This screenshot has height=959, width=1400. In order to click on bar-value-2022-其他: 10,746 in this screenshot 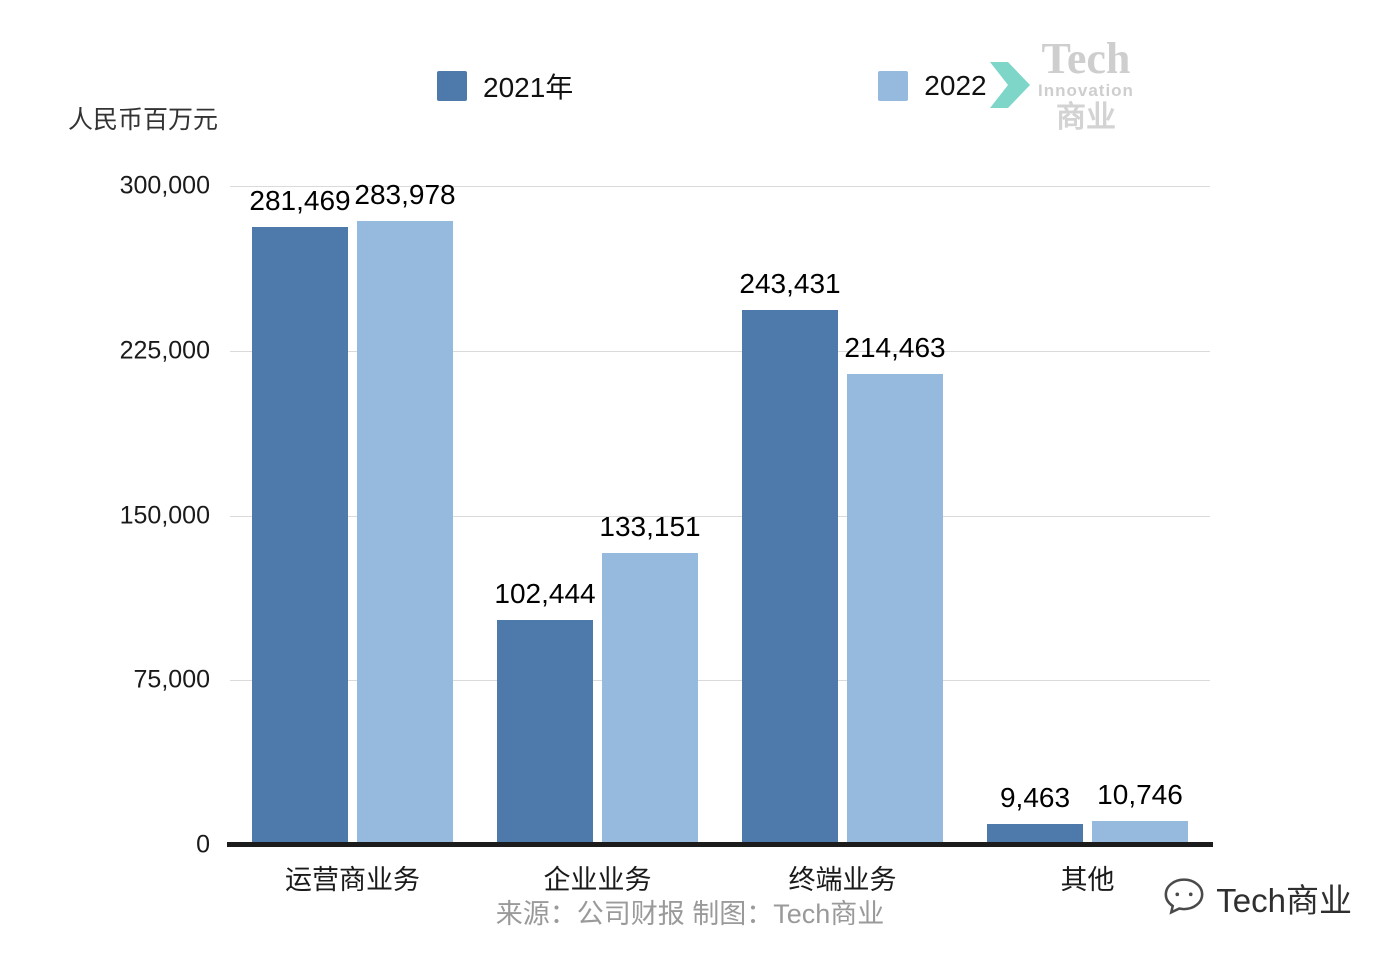, I will do `click(1140, 795)`.